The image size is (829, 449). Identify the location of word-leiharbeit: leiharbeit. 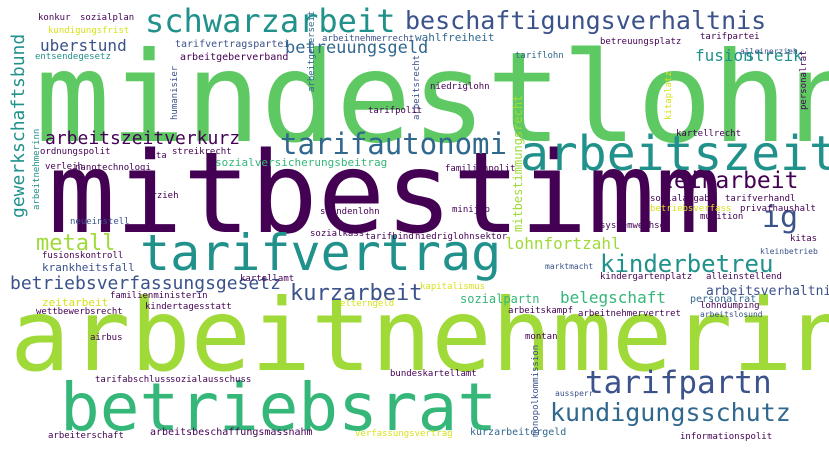
(729, 181).